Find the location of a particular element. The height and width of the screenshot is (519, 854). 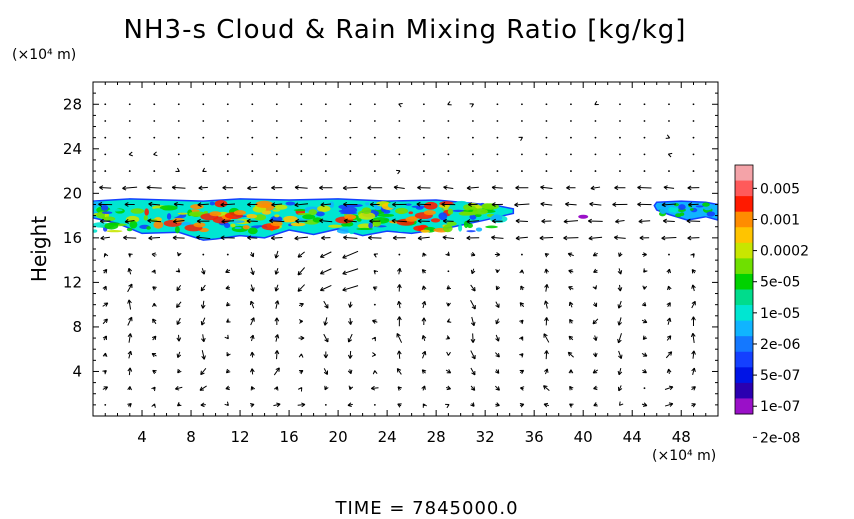

colorbar-swatch is located at coordinates (744, 390).